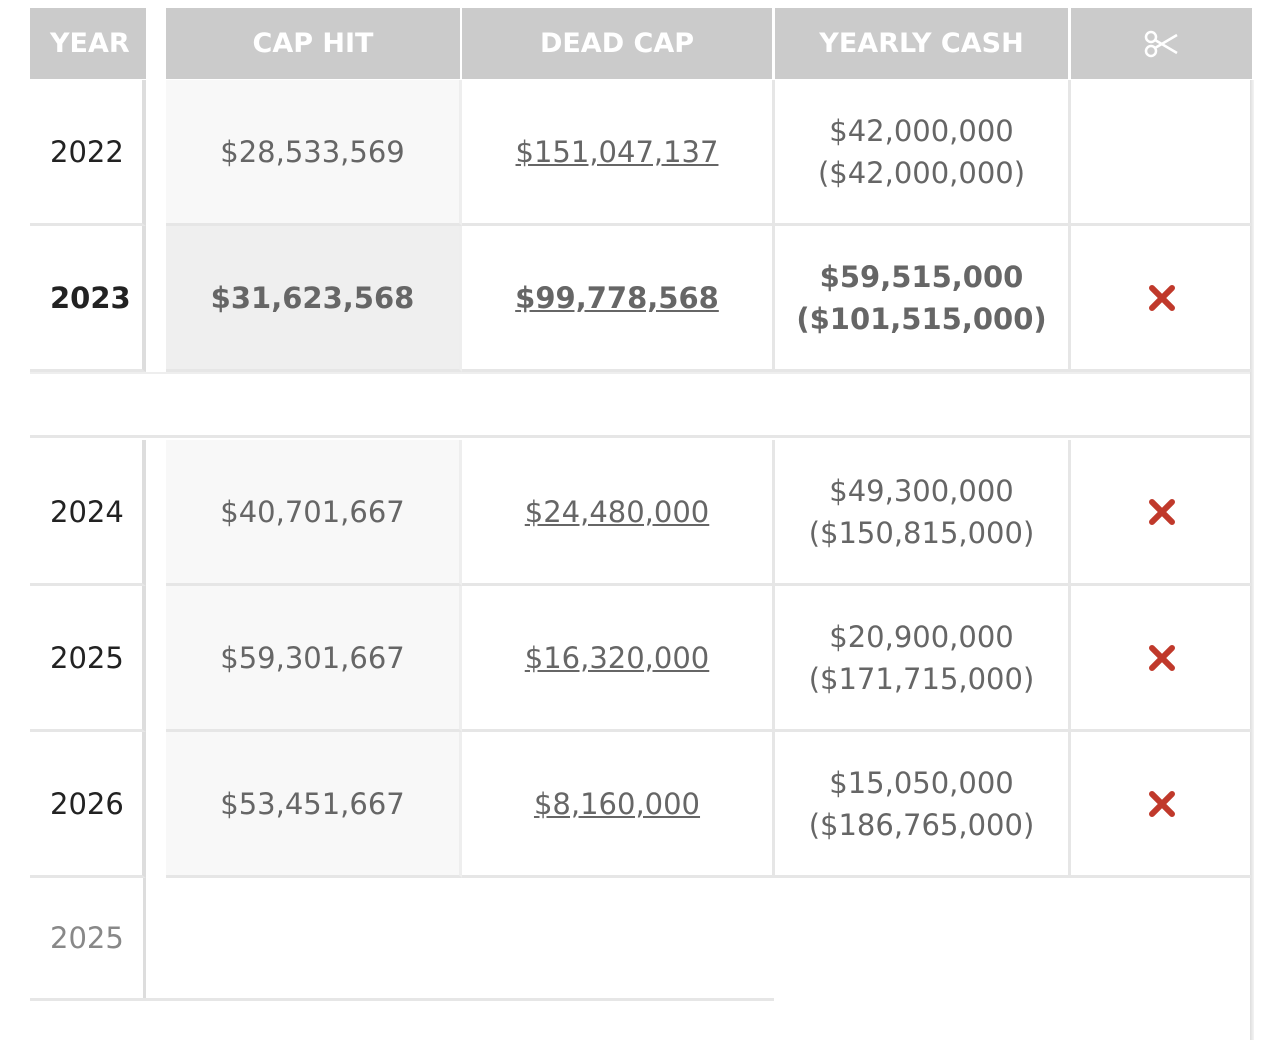  I want to click on dead-cap-link: $16,320,000, so click(617, 657).